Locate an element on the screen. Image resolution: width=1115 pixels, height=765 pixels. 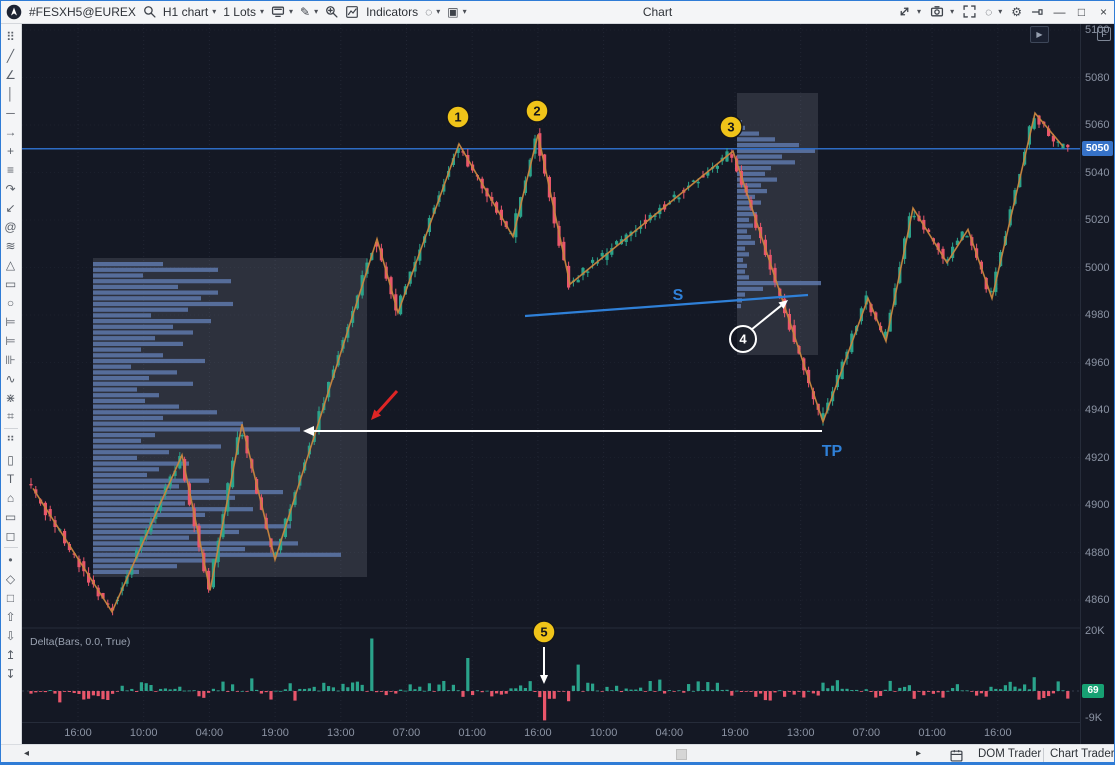
curve-tool: ↷ is located at coordinates (10, 188).